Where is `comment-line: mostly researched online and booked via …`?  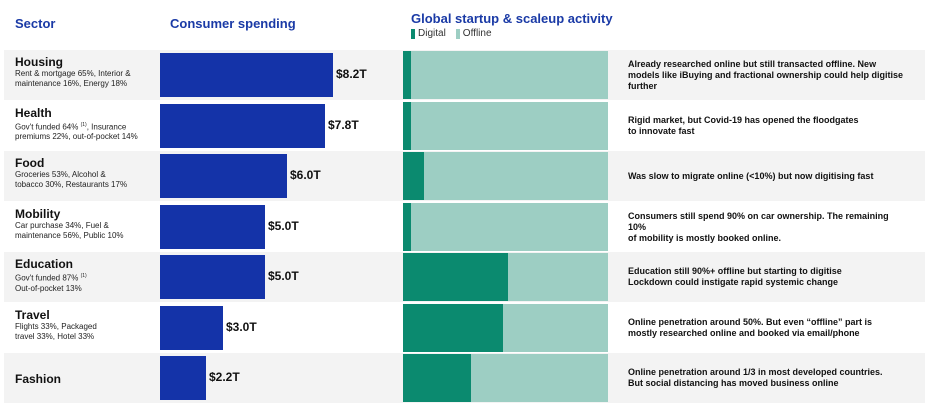
comment-line: mostly researched online and booked via … is located at coordinates (744, 332).